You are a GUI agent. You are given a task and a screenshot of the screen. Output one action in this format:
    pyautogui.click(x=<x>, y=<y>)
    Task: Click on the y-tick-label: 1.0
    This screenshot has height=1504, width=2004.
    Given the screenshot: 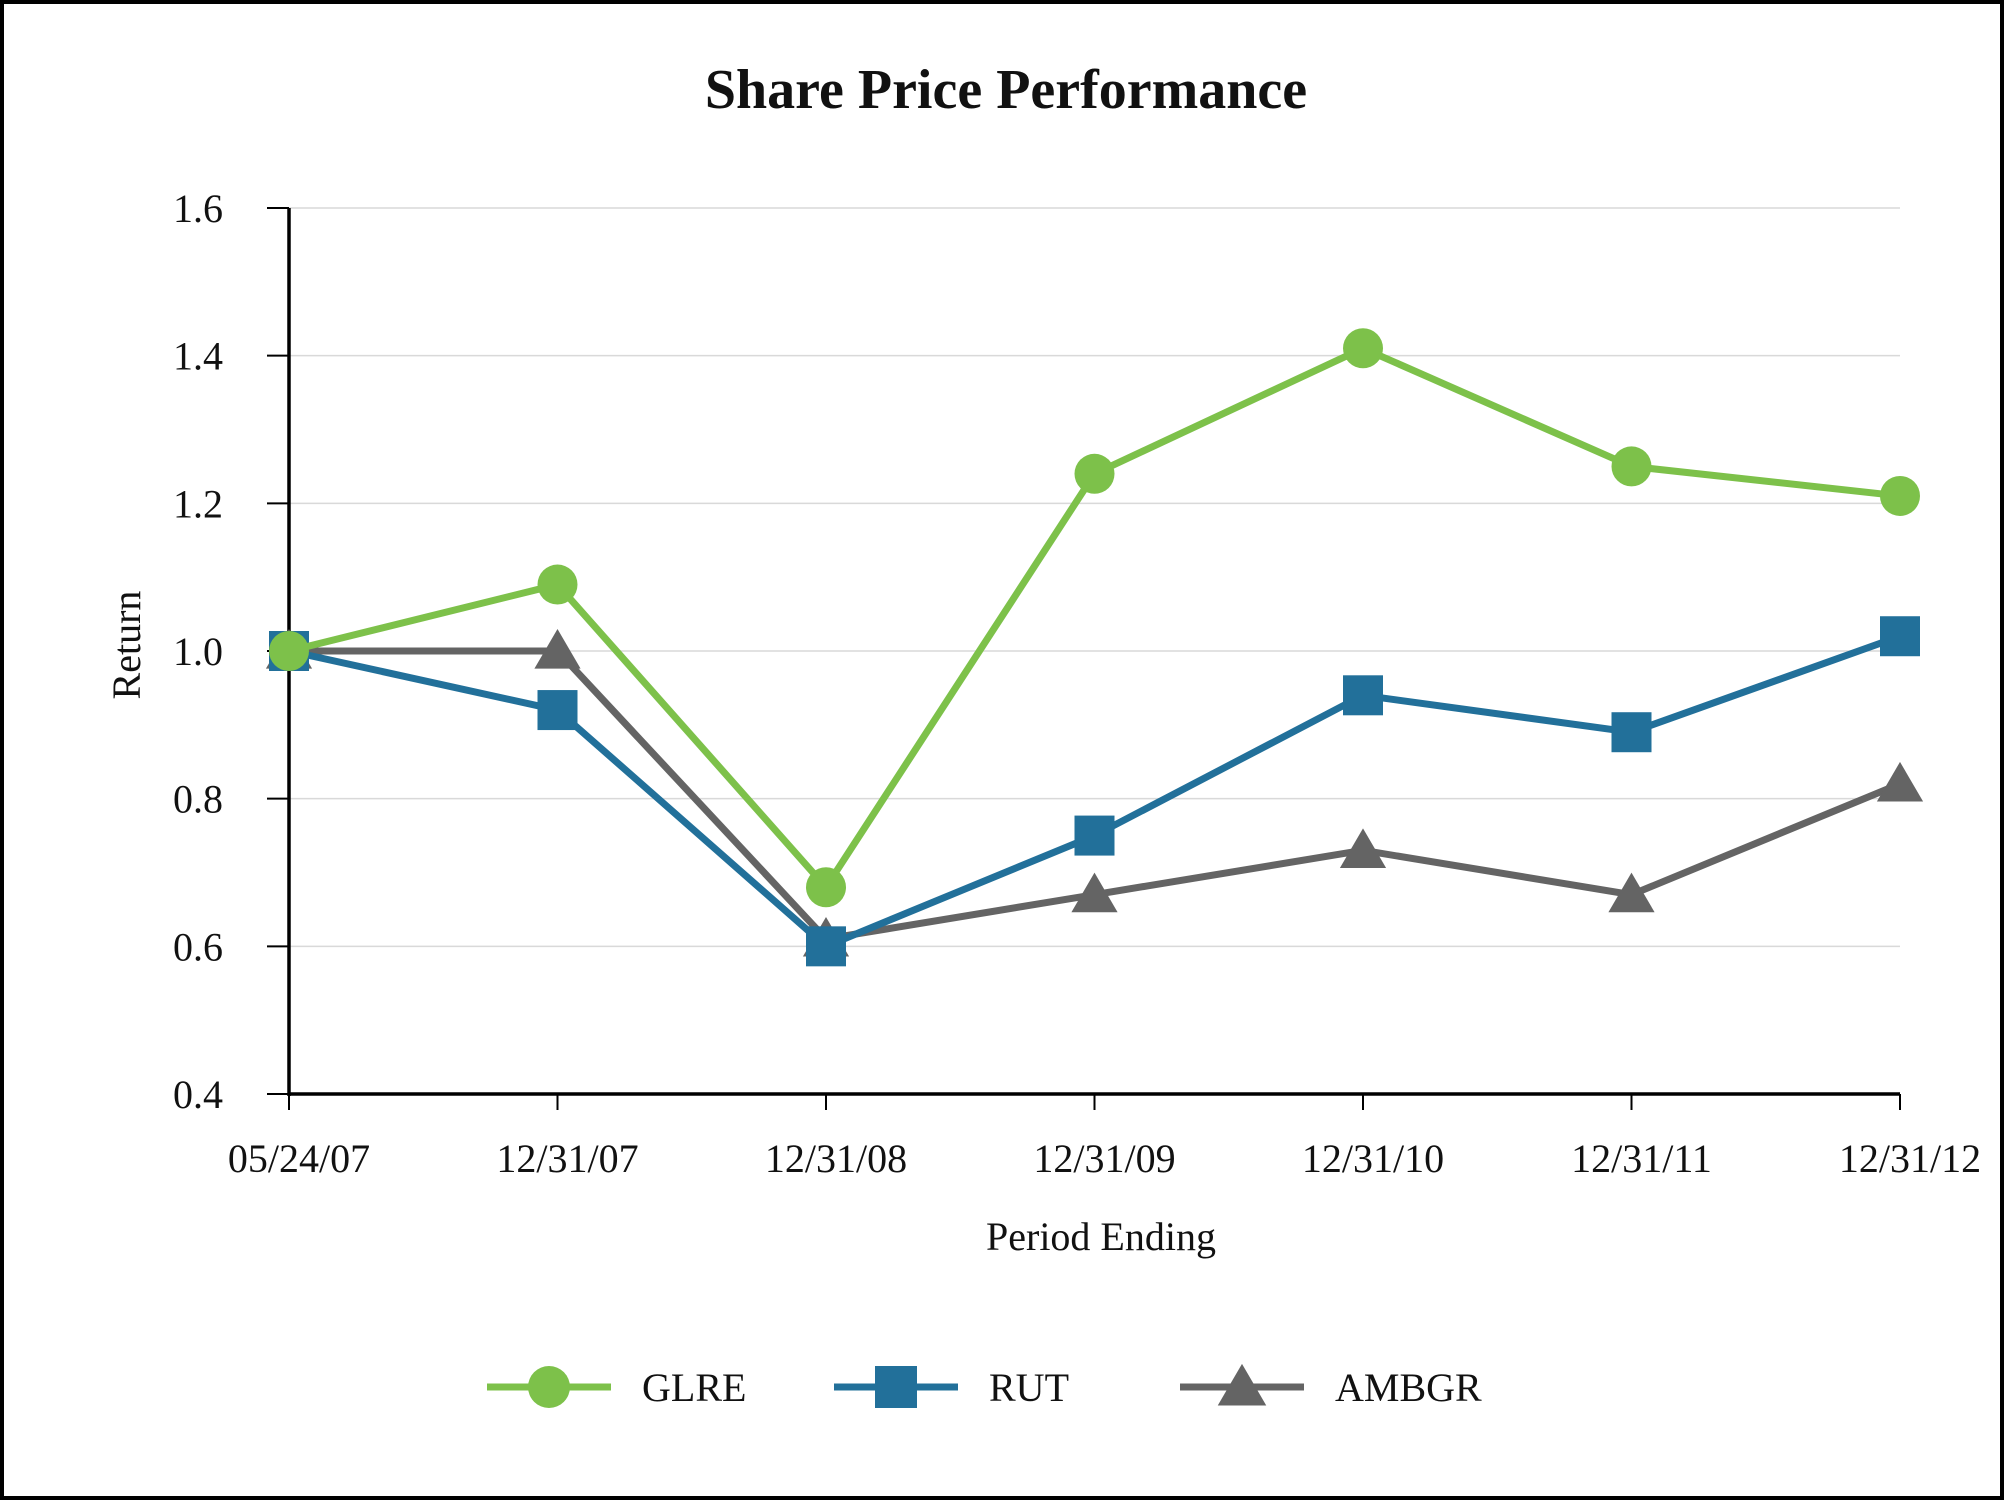 What is the action you would take?
    pyautogui.click(x=198, y=651)
    